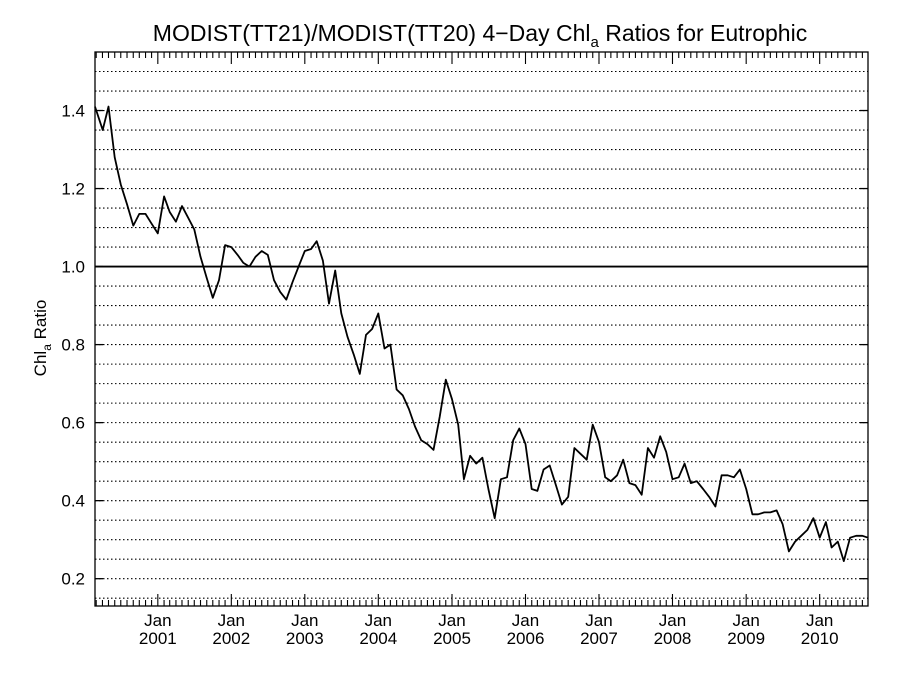 The width and height of the screenshot is (900, 675). I want to click on y-axis-label-main: Chl, so click(40, 364).